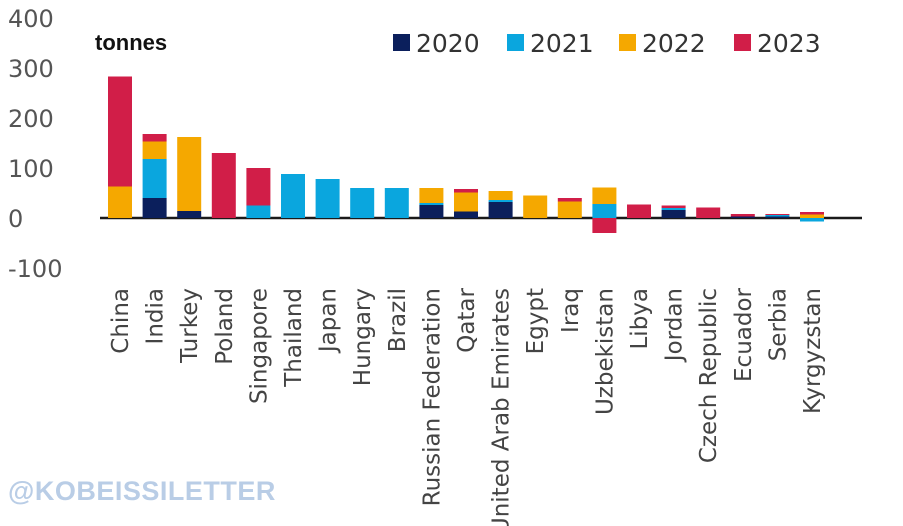  I want to click on bar-libya-2023, so click(639, 211).